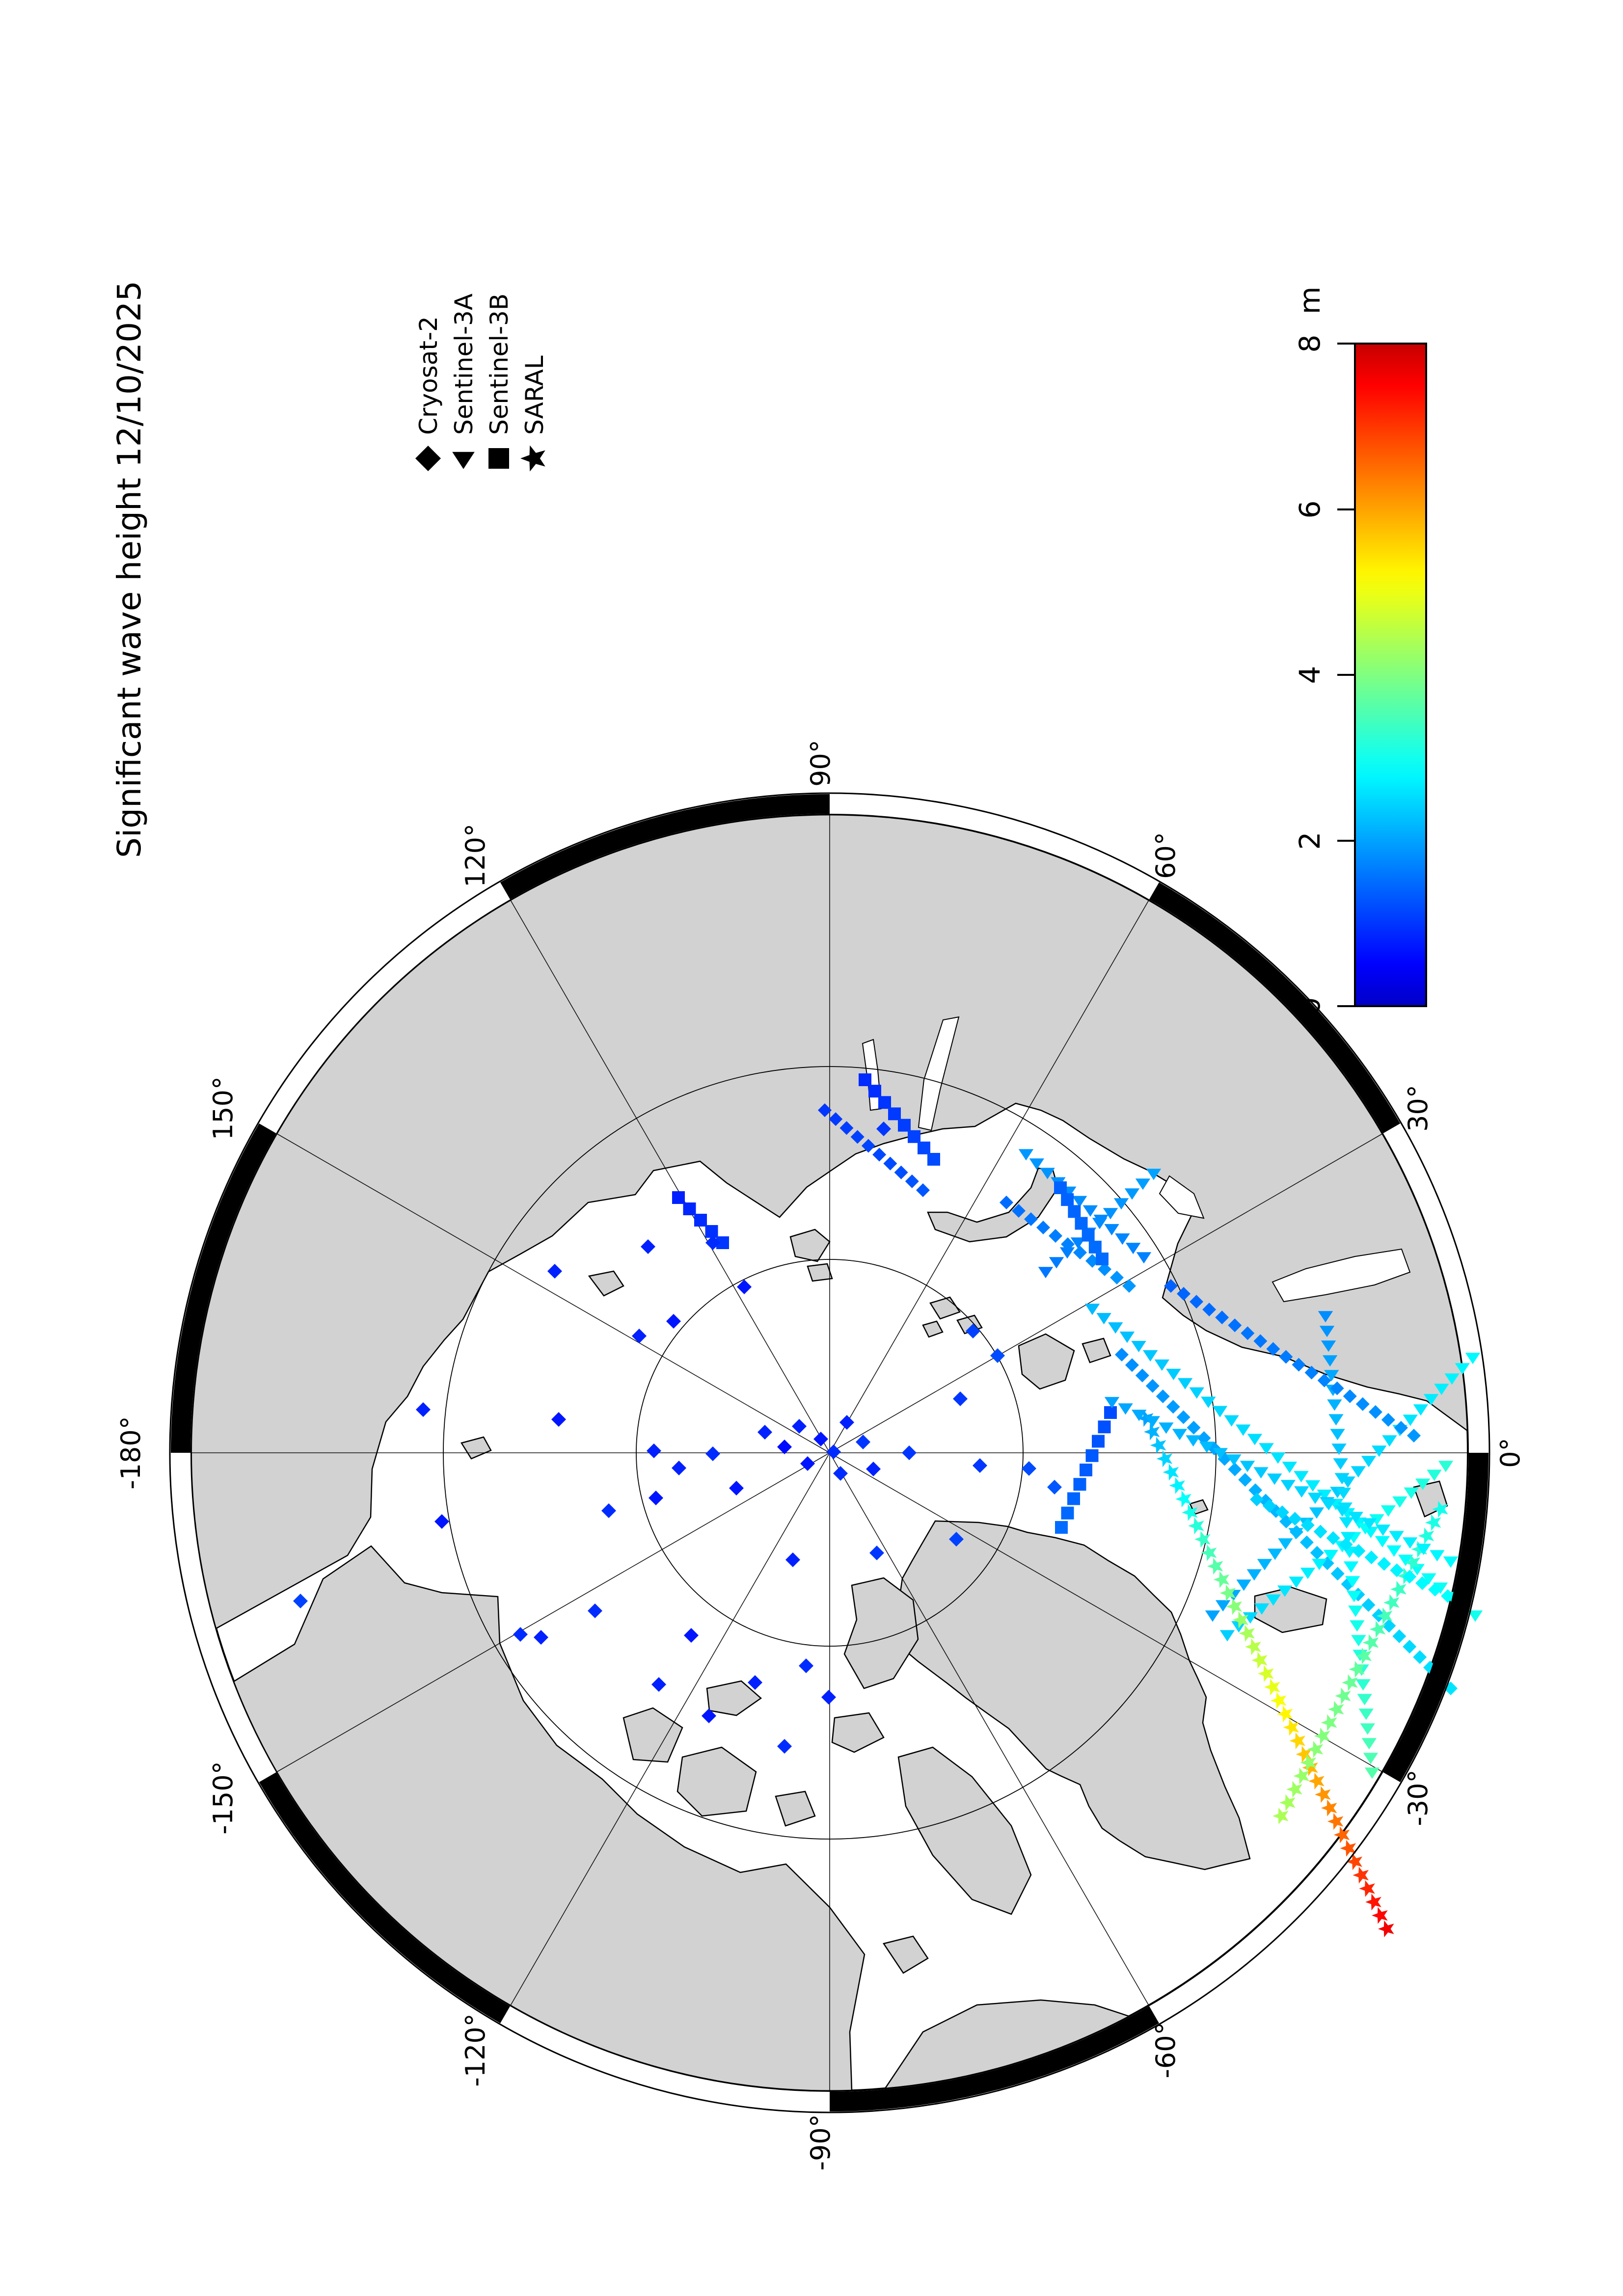 This screenshot has height=2296, width=1623. Describe the element at coordinates (858, 1732) in the screenshot. I see `island-devon` at that location.